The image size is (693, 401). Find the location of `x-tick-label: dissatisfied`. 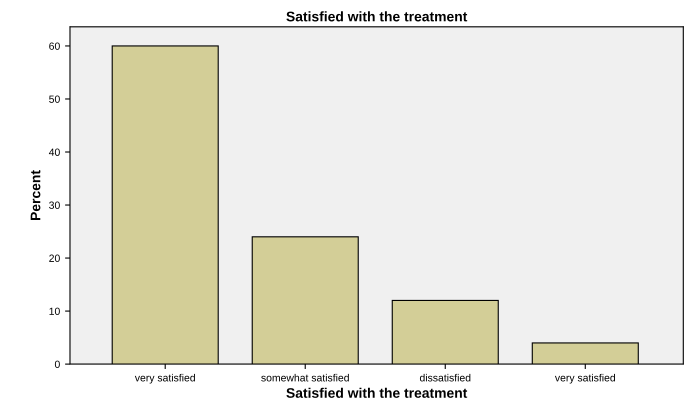

x-tick-label: dissatisfied is located at coordinates (445, 378).